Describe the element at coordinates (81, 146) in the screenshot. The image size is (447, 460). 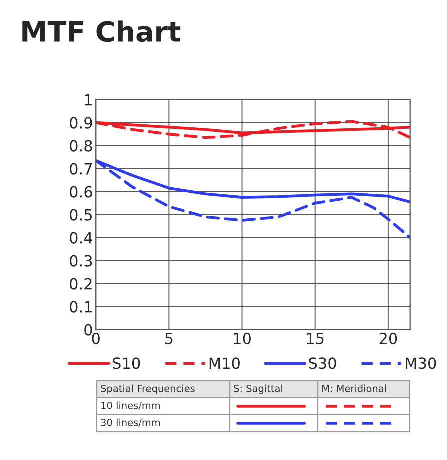
I see `y-tick-label: 0.8` at that location.